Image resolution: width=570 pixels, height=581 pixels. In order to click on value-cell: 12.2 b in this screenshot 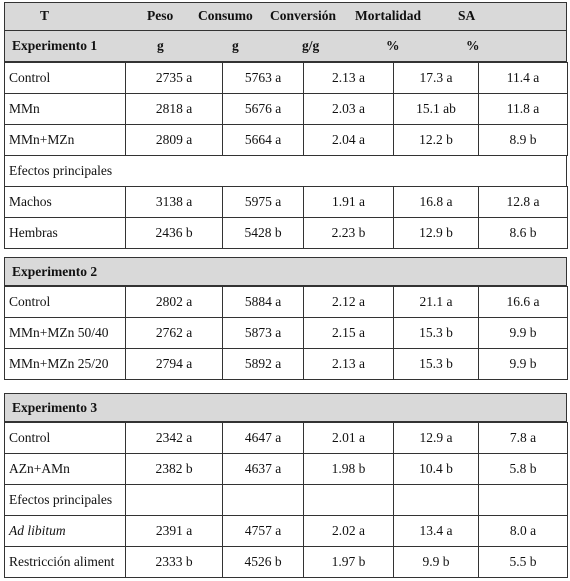, I will do `click(436, 140)`.